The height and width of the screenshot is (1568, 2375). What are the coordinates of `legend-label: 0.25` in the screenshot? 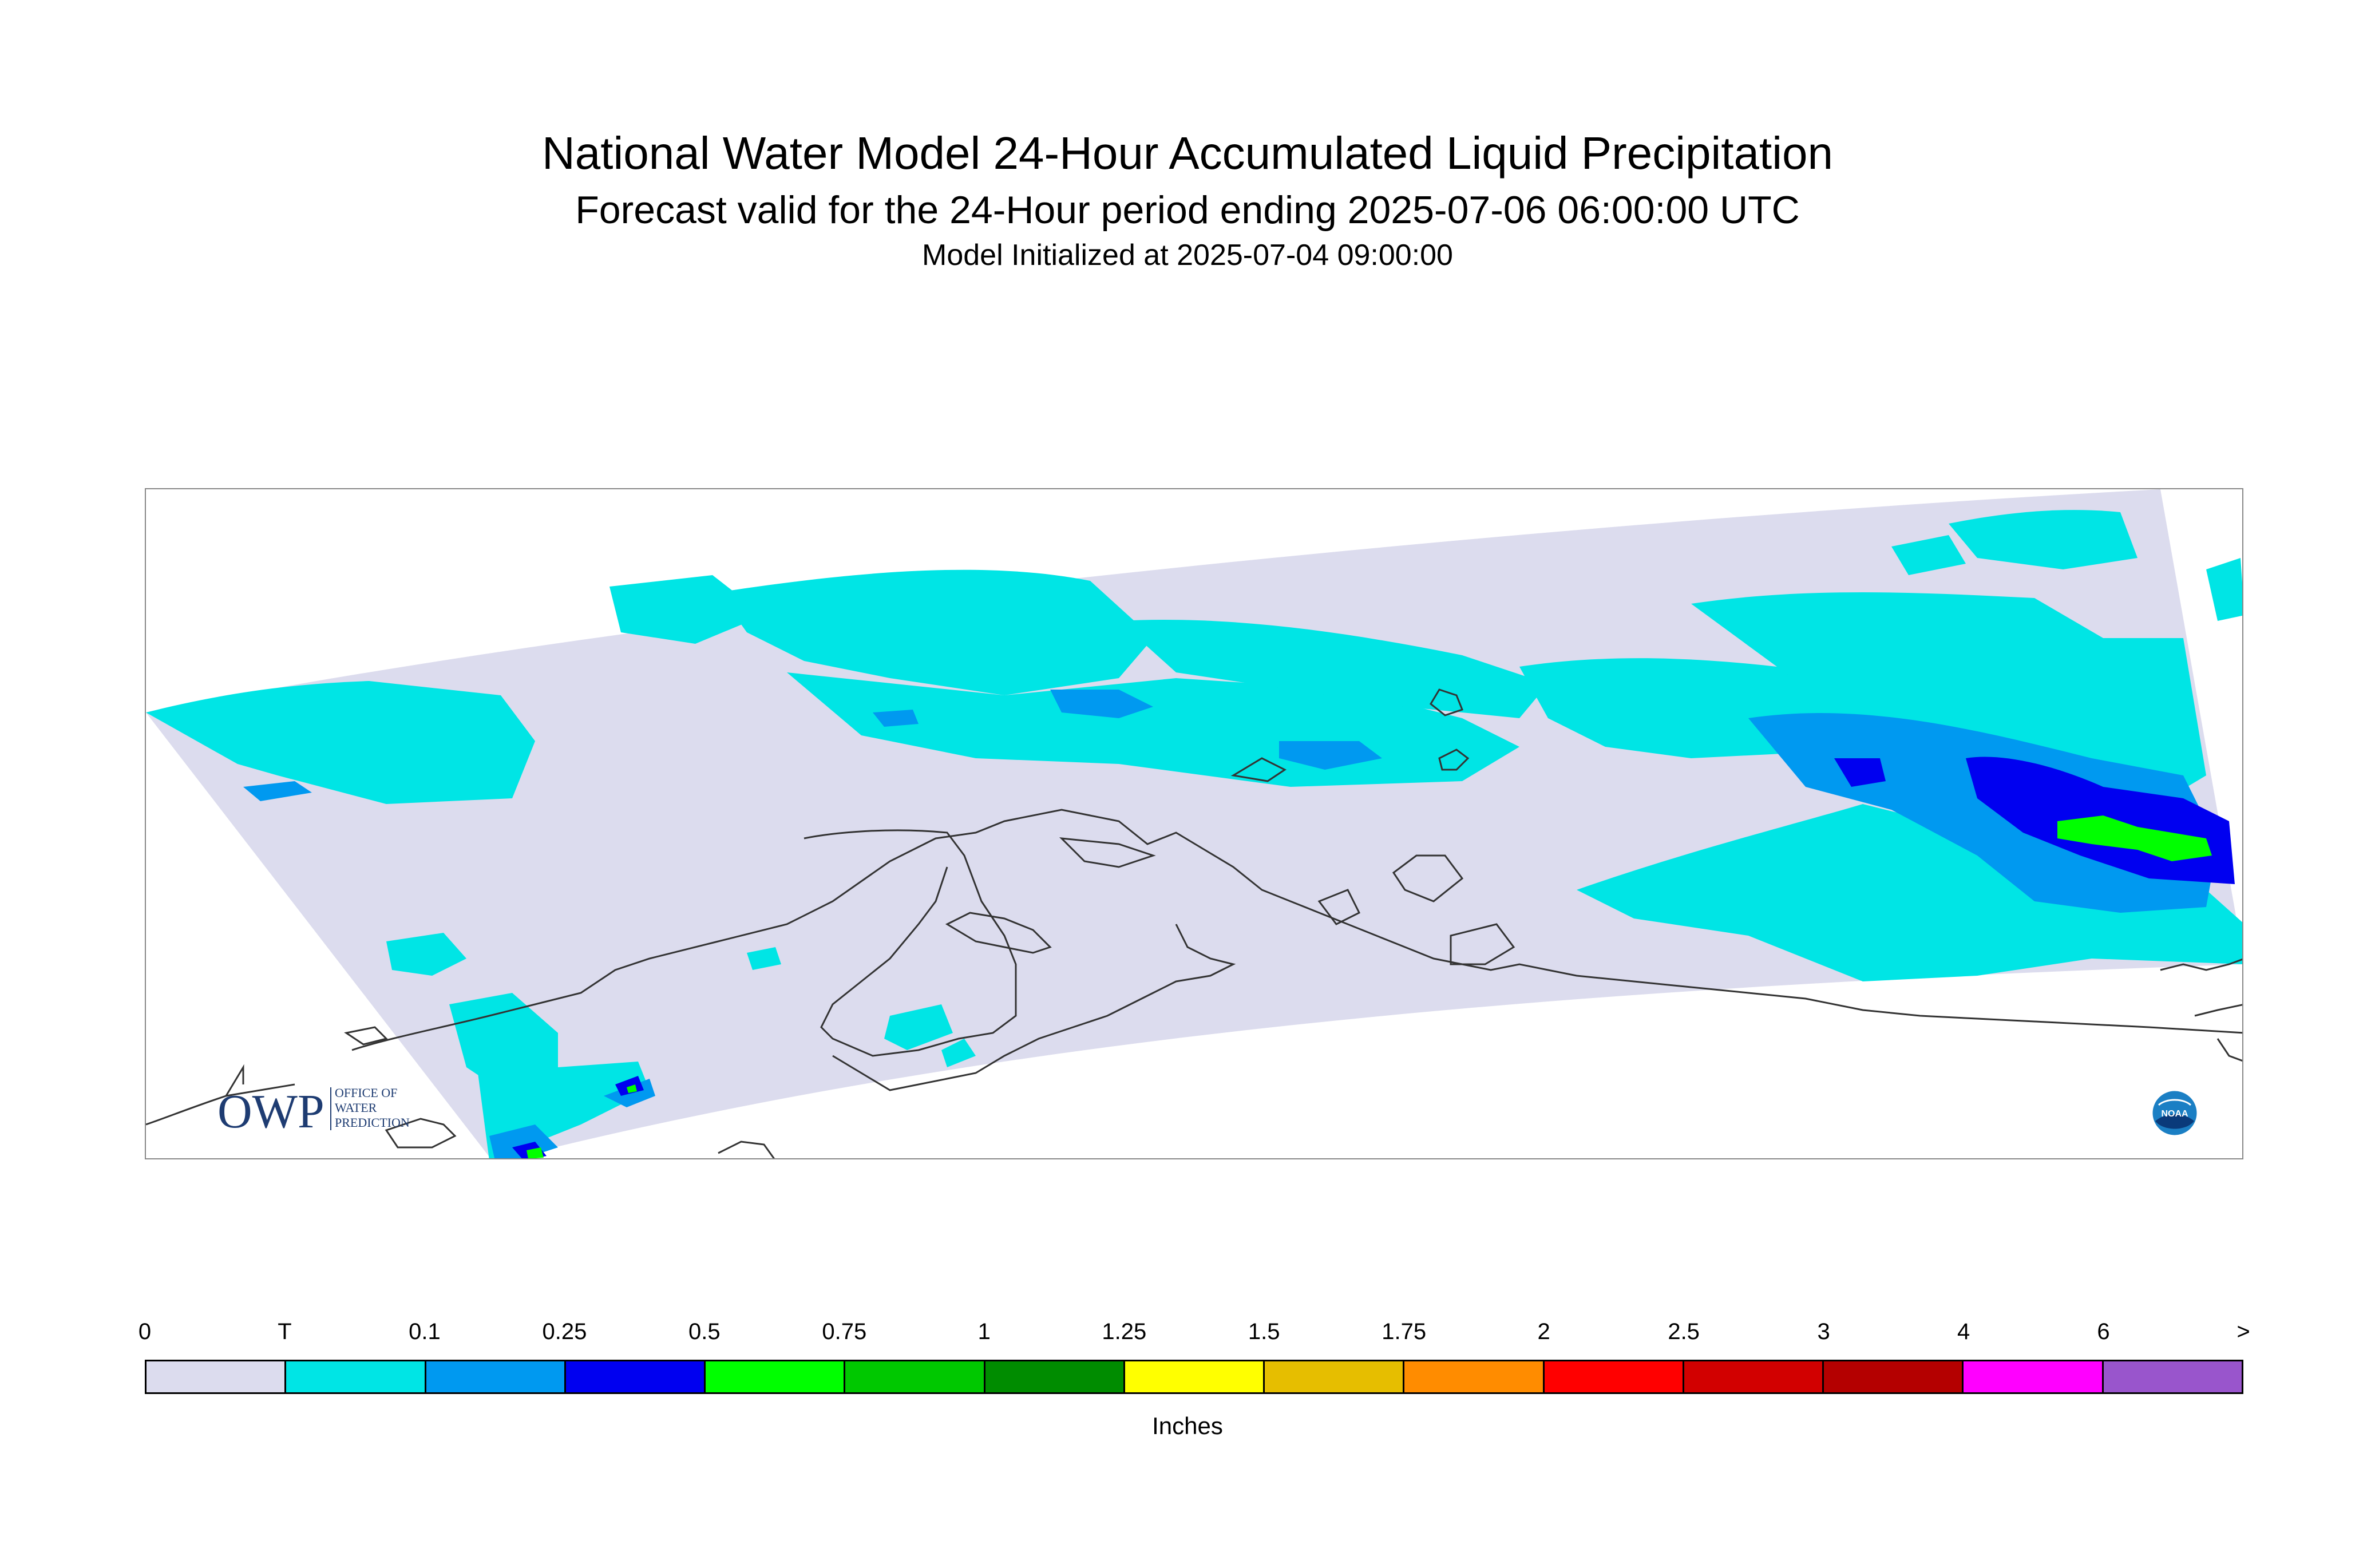 It's located at (564, 1331).